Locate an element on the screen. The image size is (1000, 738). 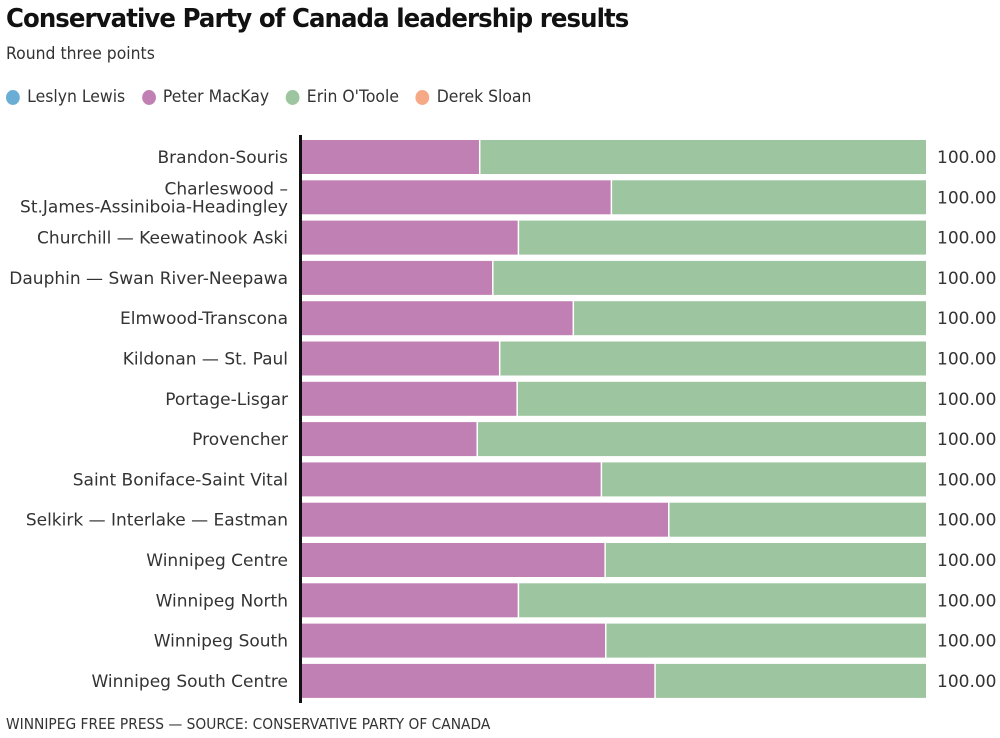
category-label: Saint Boniface-Saint Vital is located at coordinates (180, 480).